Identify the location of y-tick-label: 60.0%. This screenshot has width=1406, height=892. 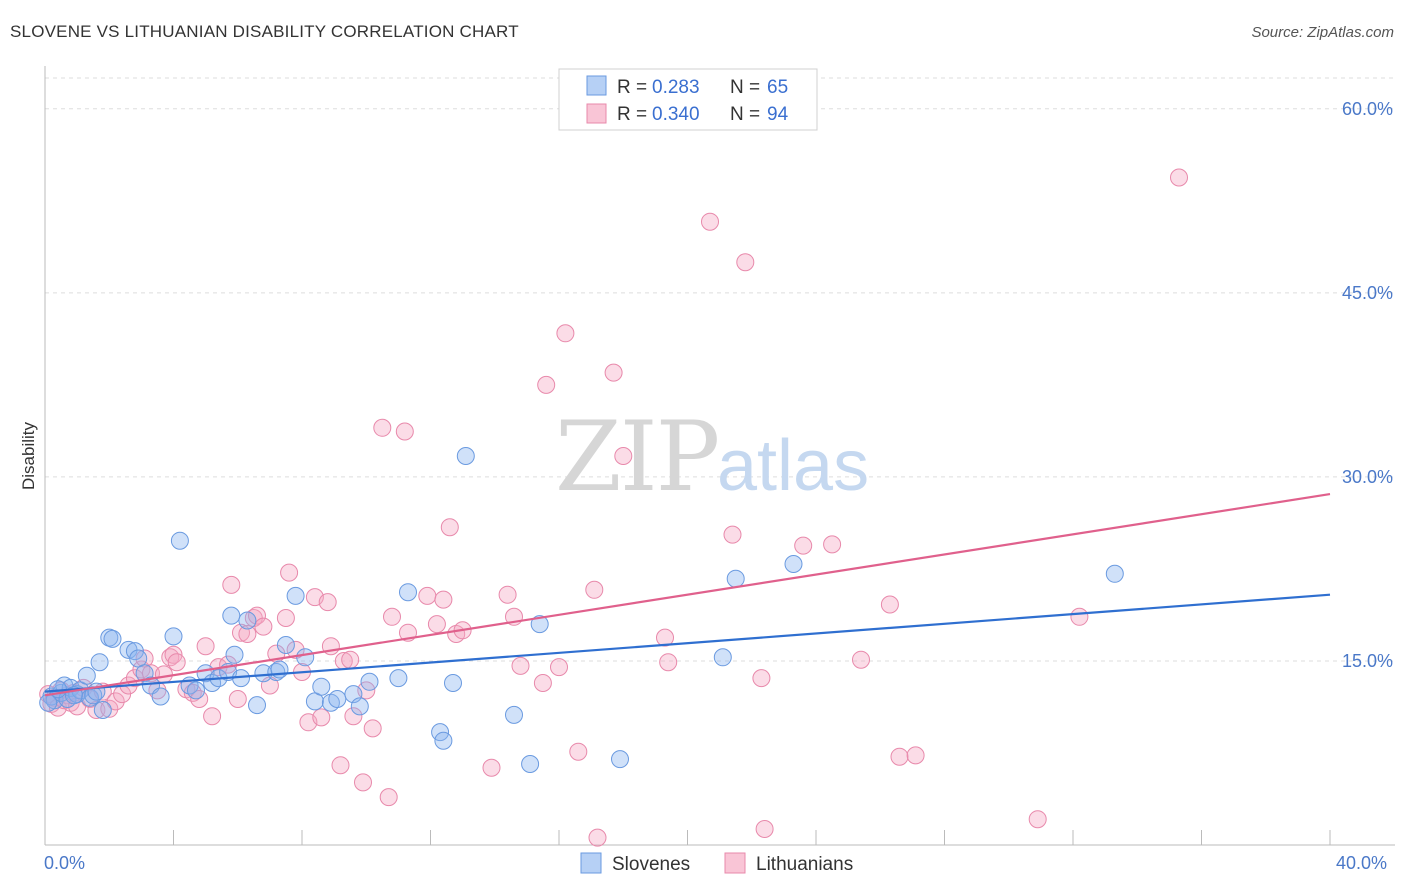
(1367, 109).